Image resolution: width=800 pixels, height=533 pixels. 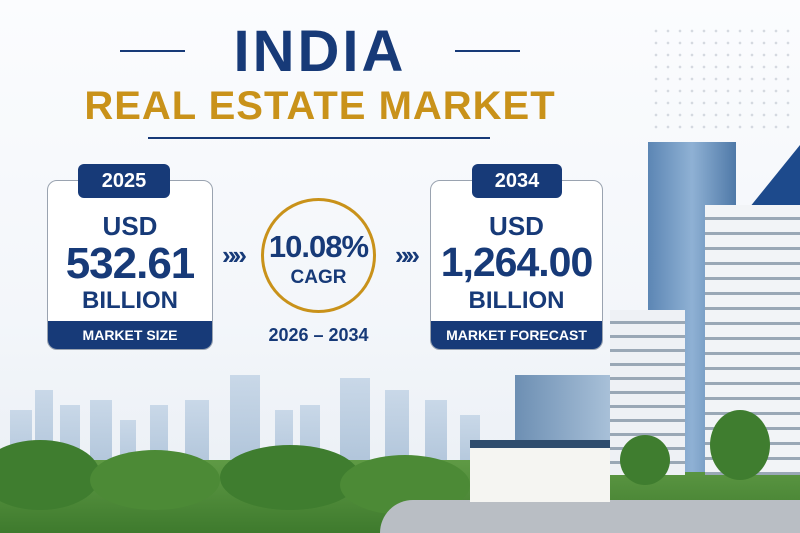 I want to click on dot-pattern, so click(x=720, y=80).